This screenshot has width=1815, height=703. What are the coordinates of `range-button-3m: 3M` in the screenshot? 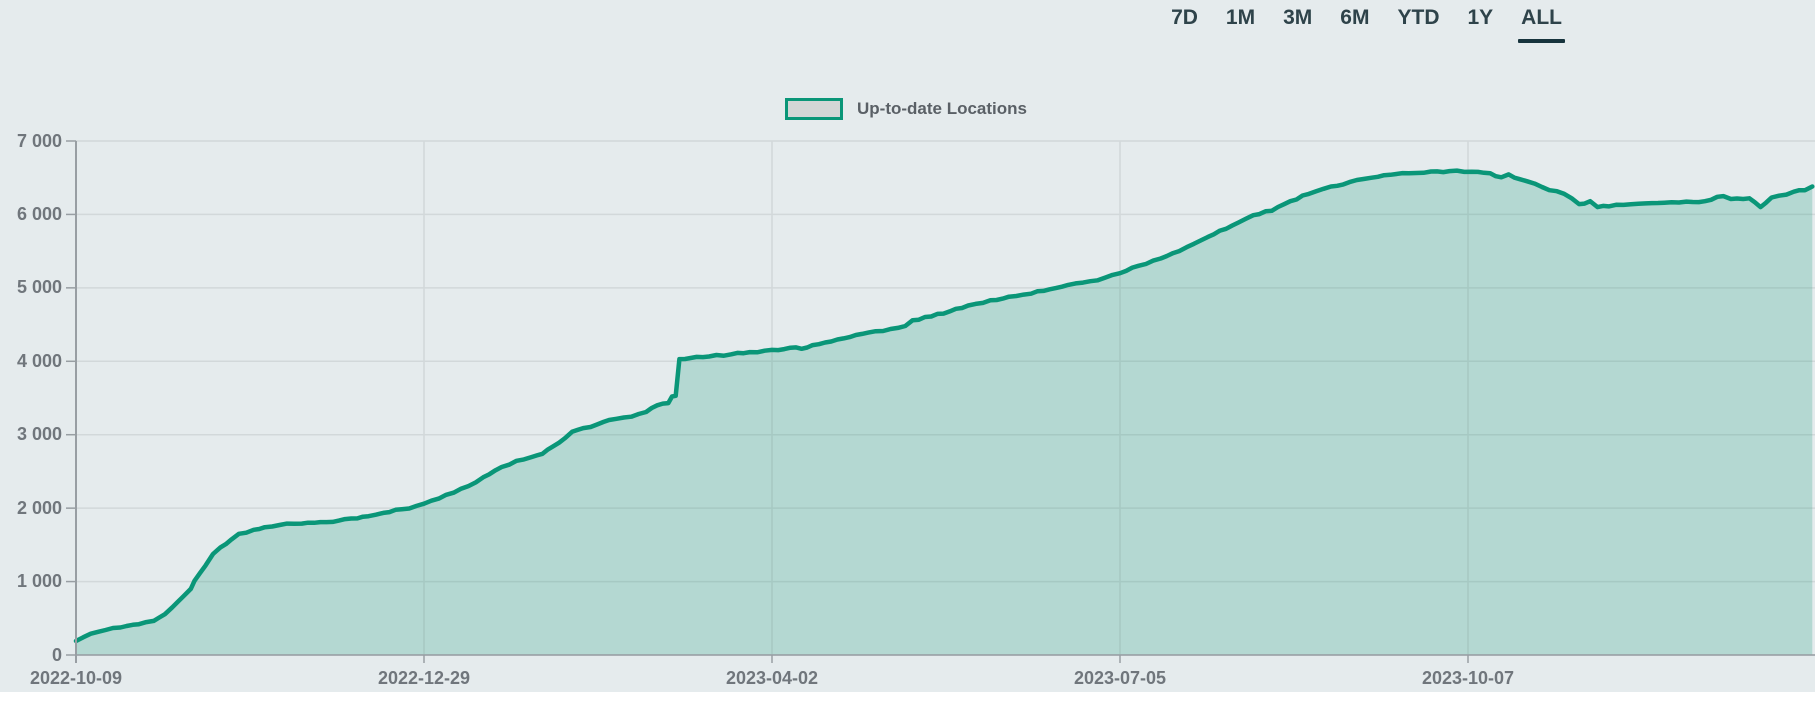 It's located at (1297, 24).